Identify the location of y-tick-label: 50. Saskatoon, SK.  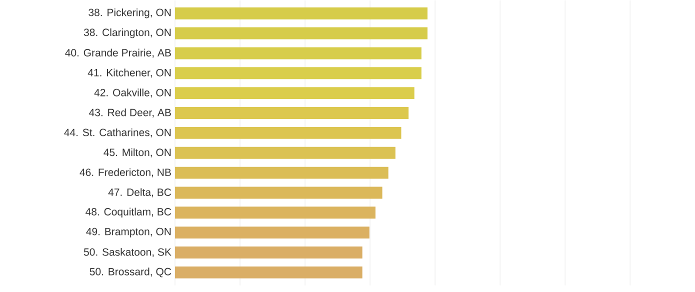
(128, 252).